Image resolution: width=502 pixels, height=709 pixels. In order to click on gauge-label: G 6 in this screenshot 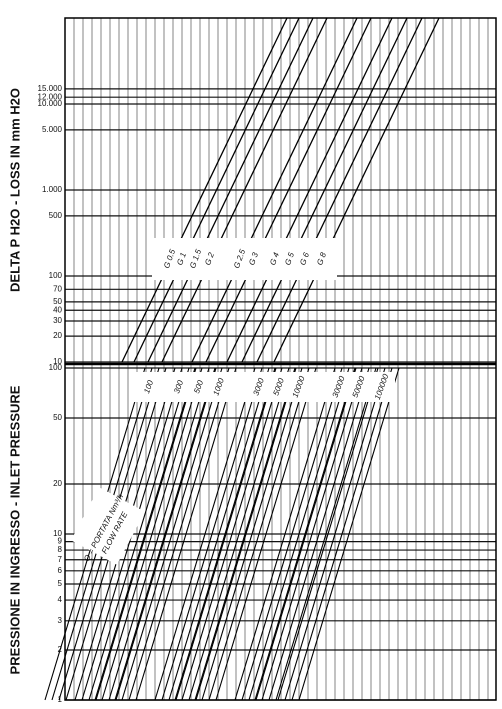, I will do `click(304, 259)`.